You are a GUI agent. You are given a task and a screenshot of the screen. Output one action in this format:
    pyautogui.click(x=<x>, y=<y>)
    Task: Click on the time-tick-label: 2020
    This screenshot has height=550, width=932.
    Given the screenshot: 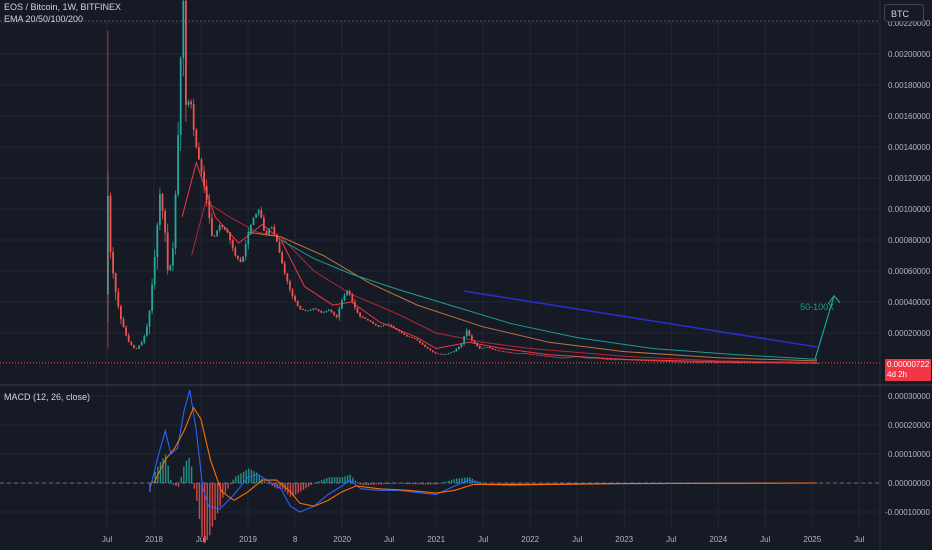 What is the action you would take?
    pyautogui.click(x=342, y=539)
    